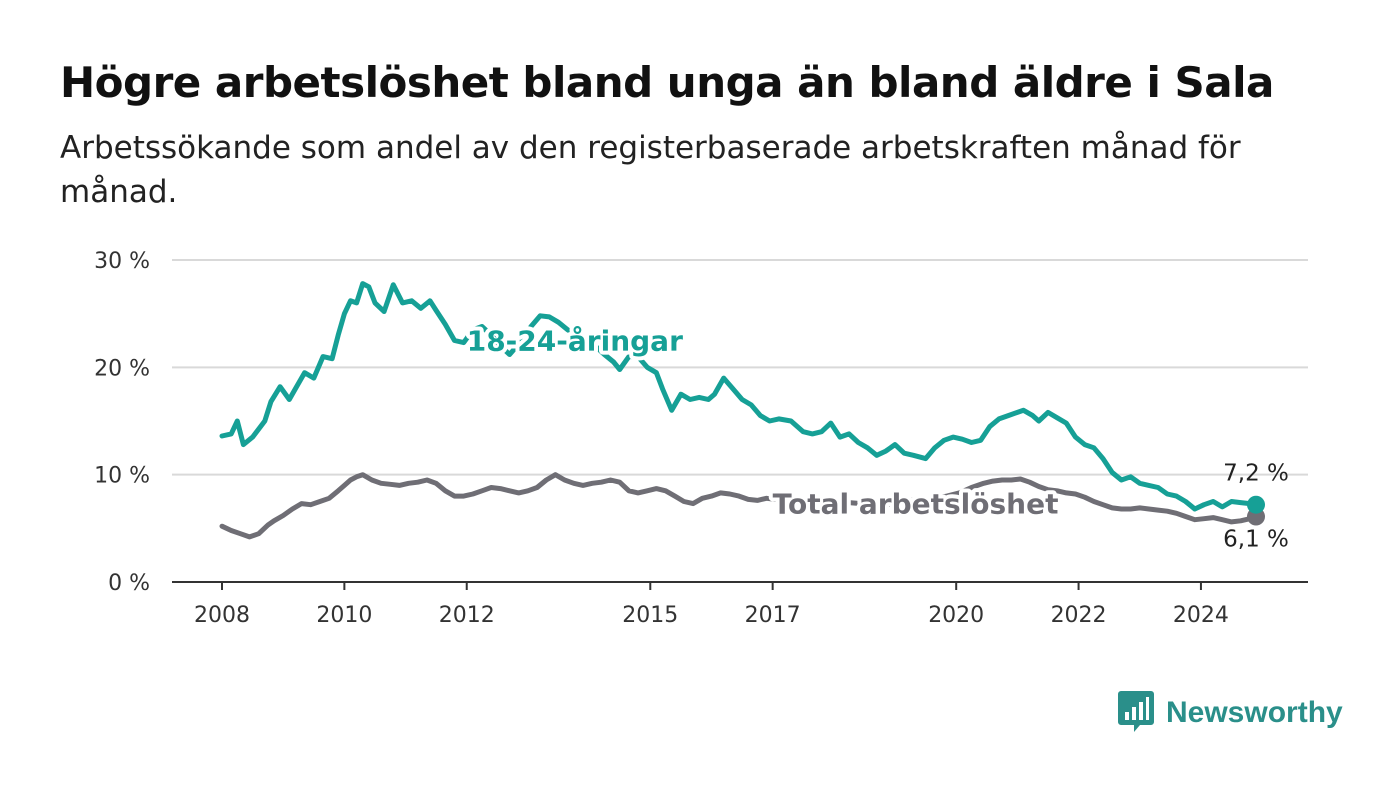 The height and width of the screenshot is (794, 1400). What do you see at coordinates (122, 261) in the screenshot?
I see `y-tick-label: 30 %` at bounding box center [122, 261].